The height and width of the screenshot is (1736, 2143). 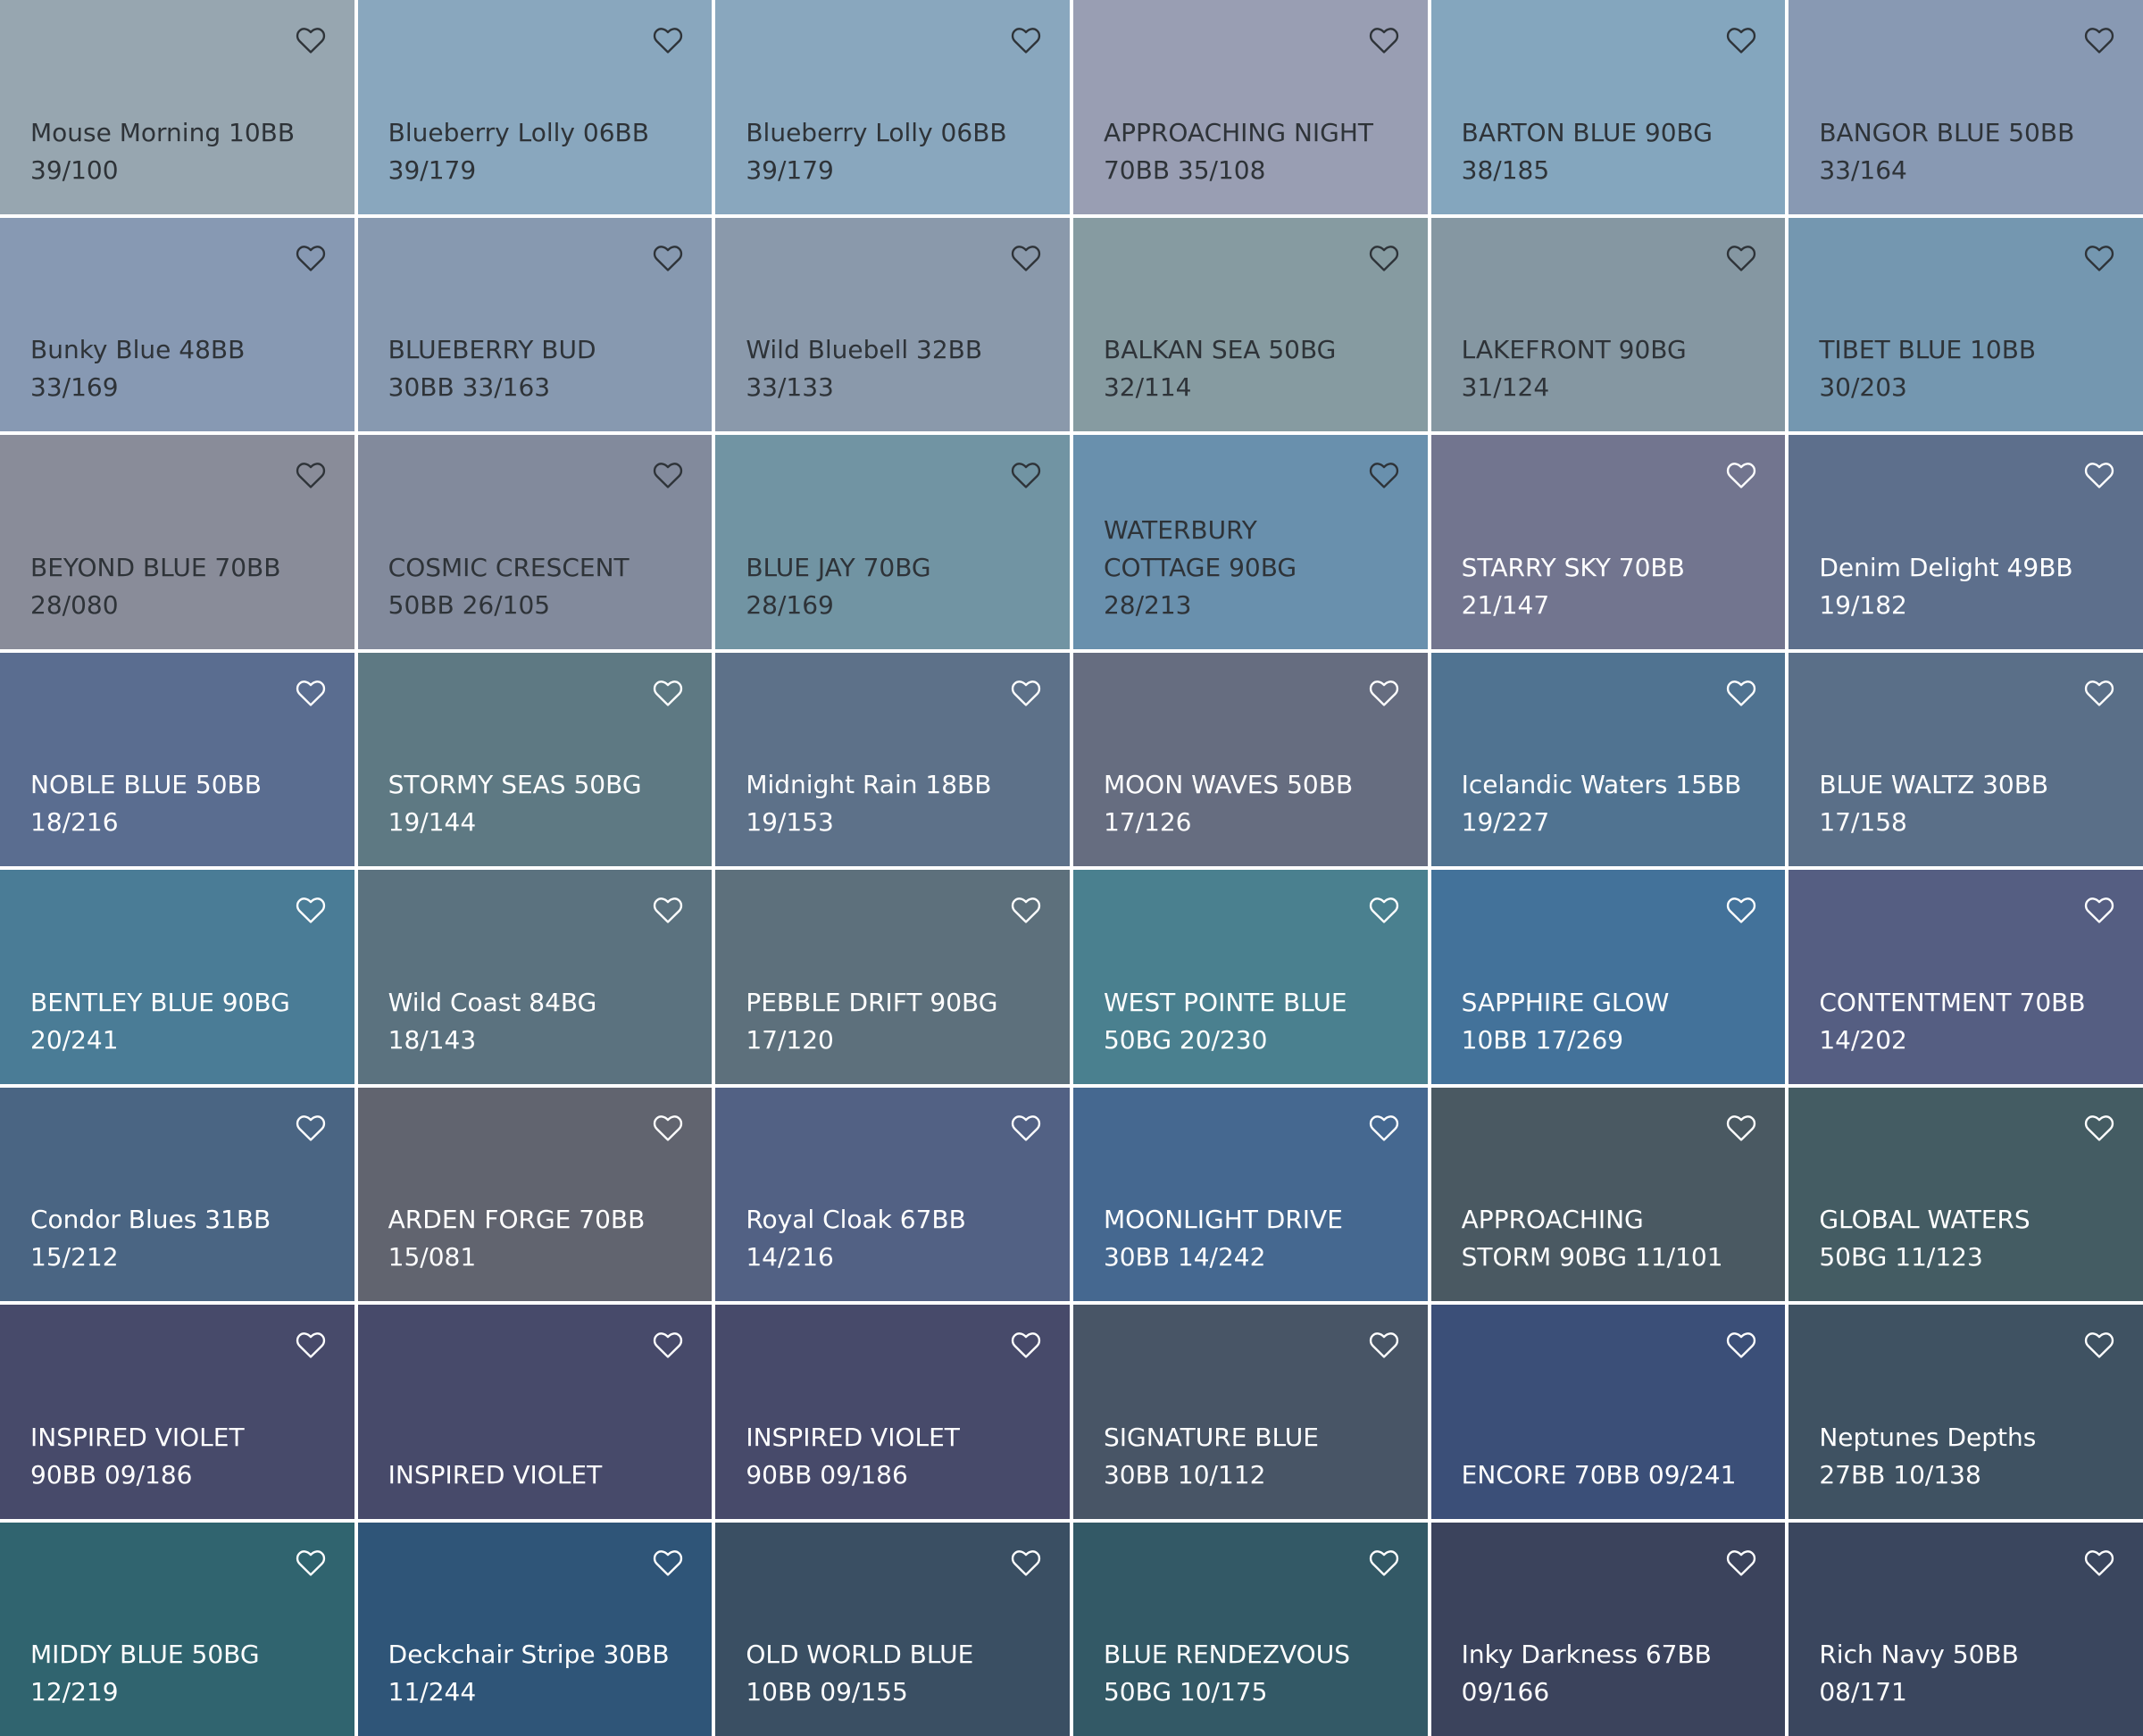 I want to click on color-swatch: SAPPHIRE GLOW 10BB 17/269, so click(x=1608, y=977).